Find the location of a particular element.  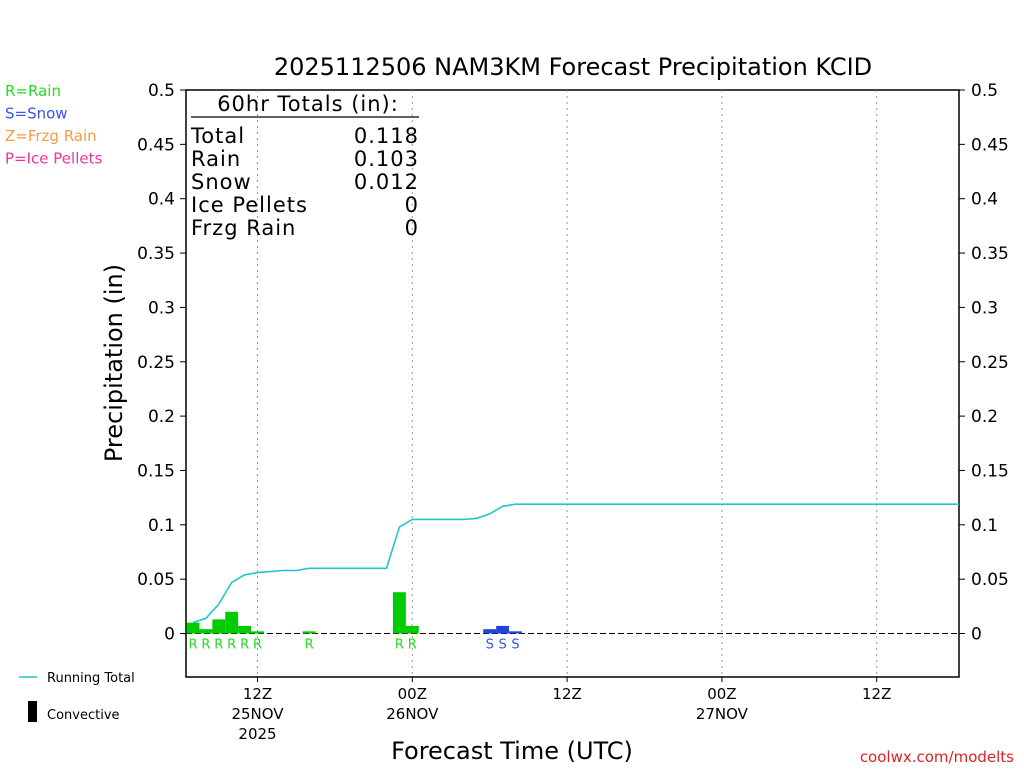

y-tick-label-left: 0 is located at coordinates (169, 635).